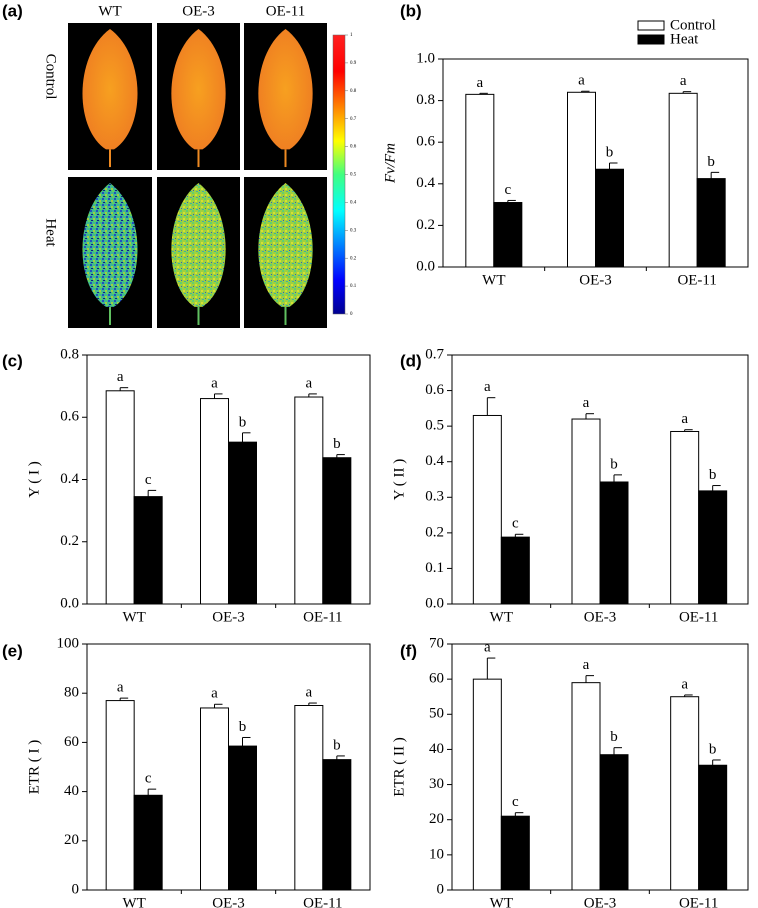 The image size is (758, 908). Describe the element at coordinates (285, 11) in the screenshot. I see `column-label: OE-11` at that location.